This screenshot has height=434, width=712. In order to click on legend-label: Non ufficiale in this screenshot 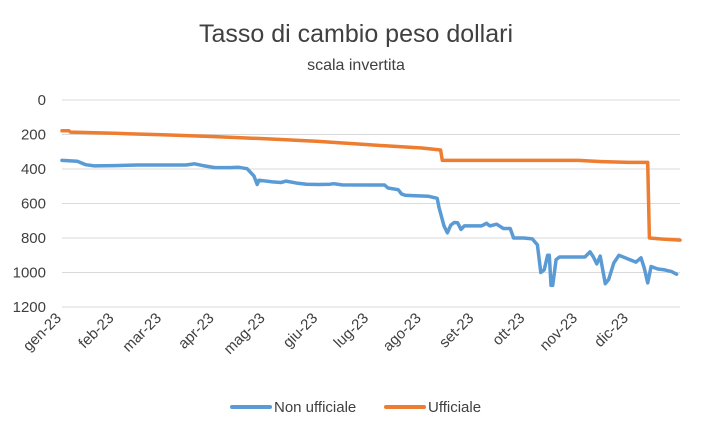, I will do `click(315, 407)`.